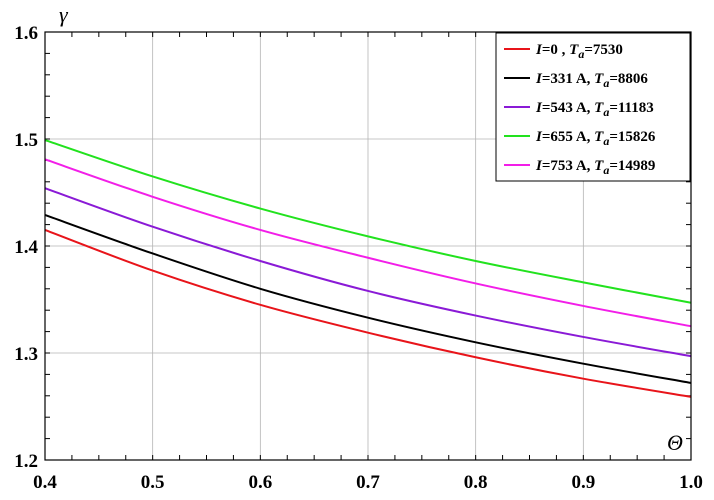  I want to click on y-tick-label: 1.6, so click(26, 33).